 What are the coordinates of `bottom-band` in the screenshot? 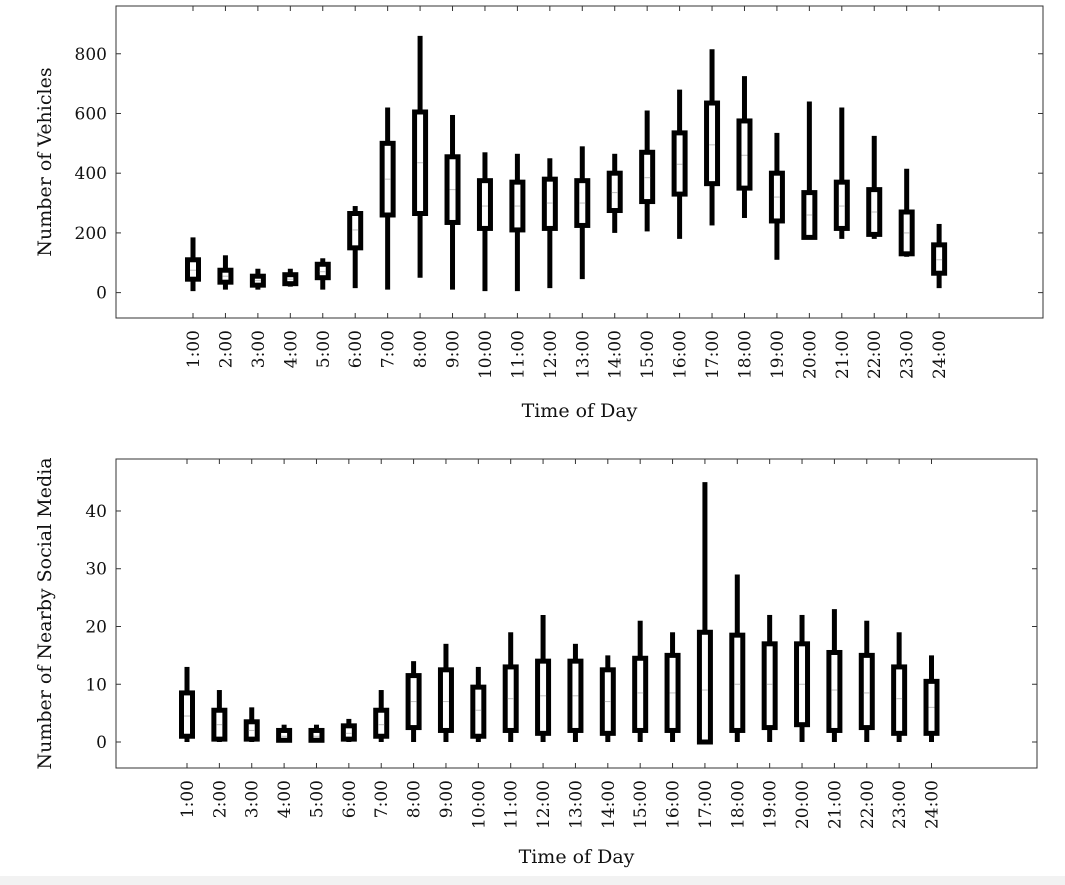 It's located at (532, 880).